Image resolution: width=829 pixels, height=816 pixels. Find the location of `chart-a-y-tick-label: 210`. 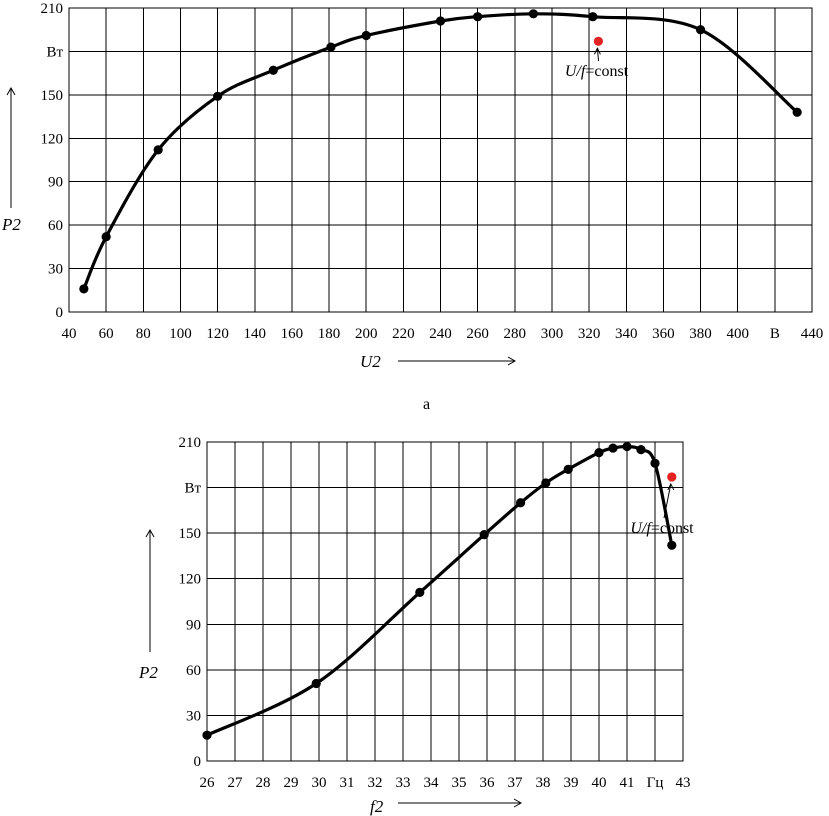

chart-a-y-tick-label: 210 is located at coordinates (52, 9).